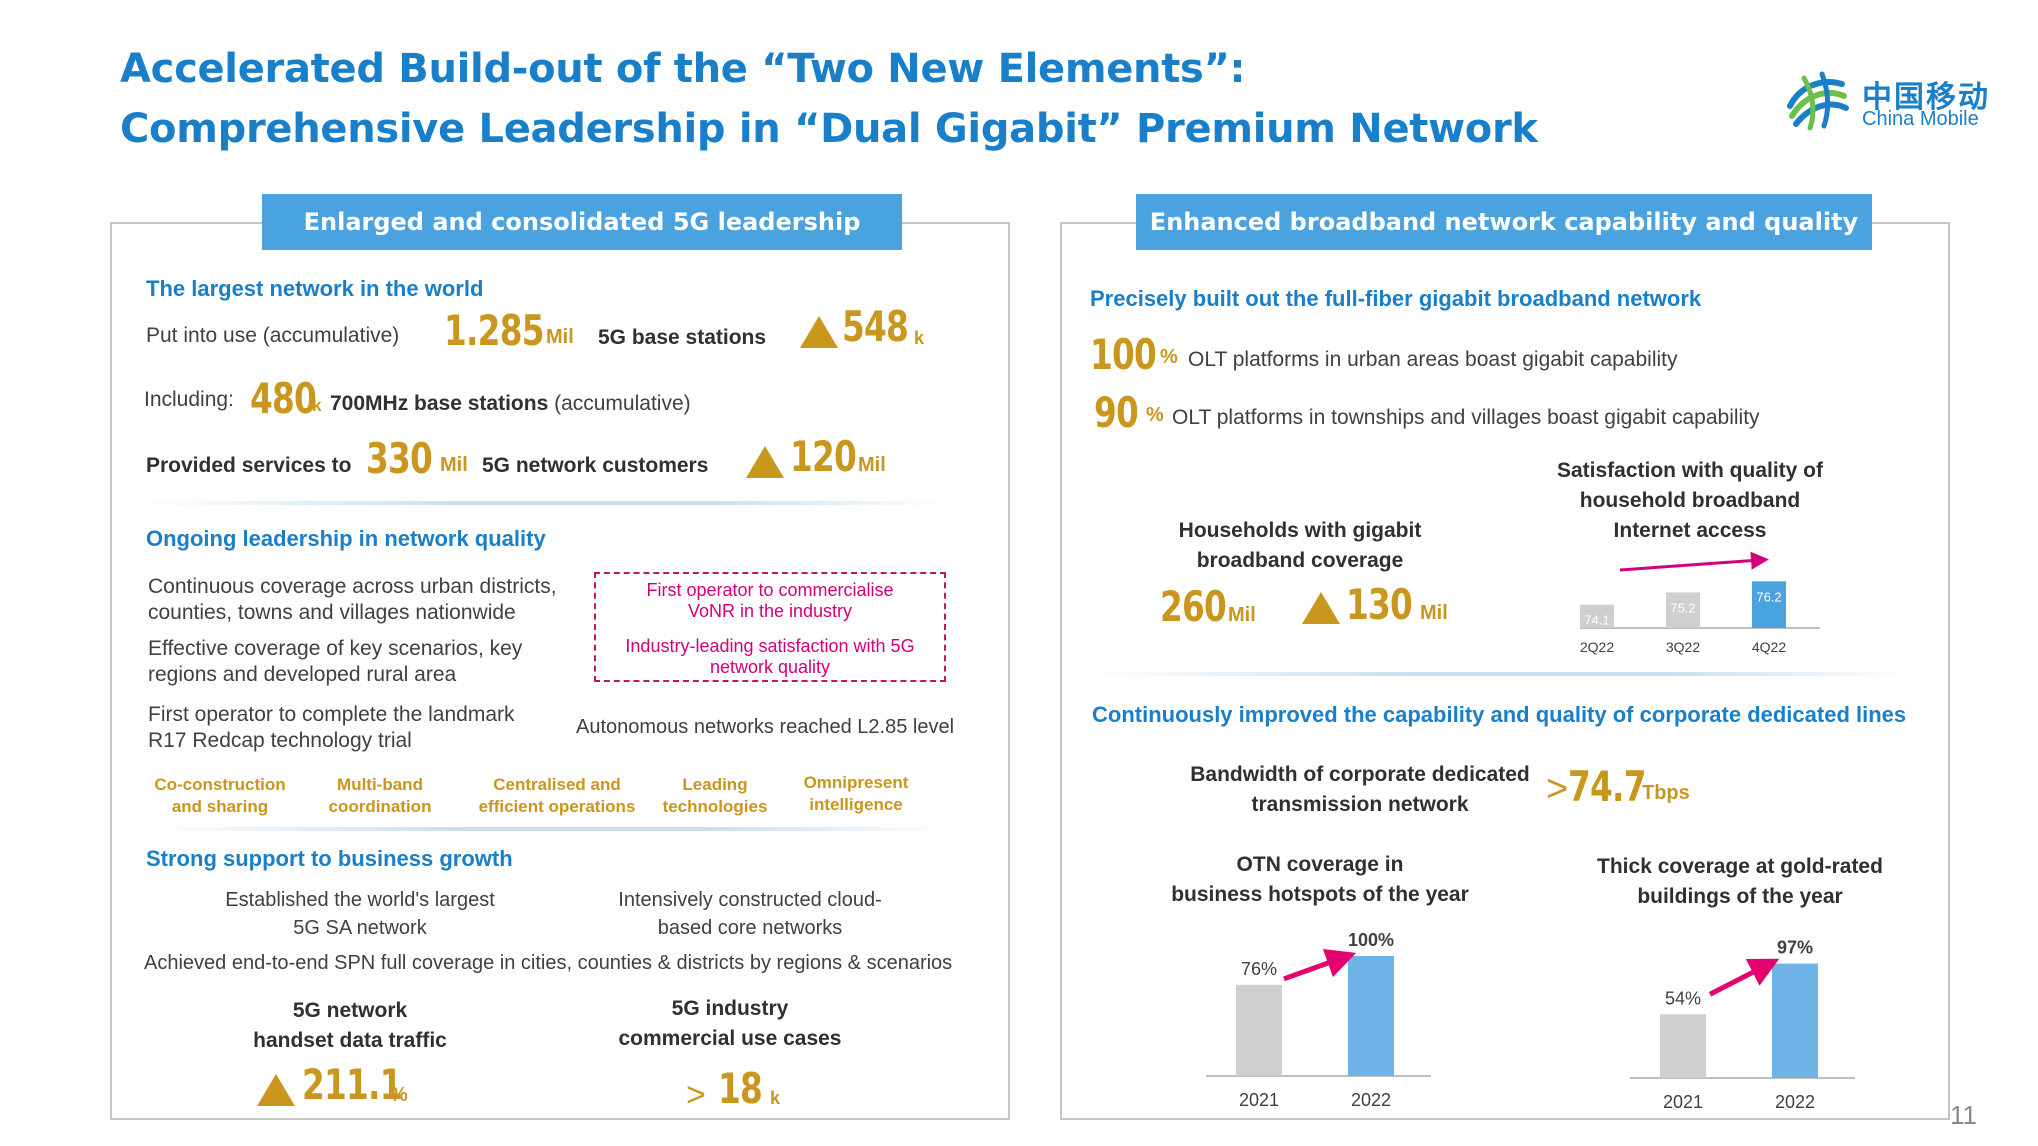  I want to click on pillar-3: Centralised and efficient operations, so click(557, 796).